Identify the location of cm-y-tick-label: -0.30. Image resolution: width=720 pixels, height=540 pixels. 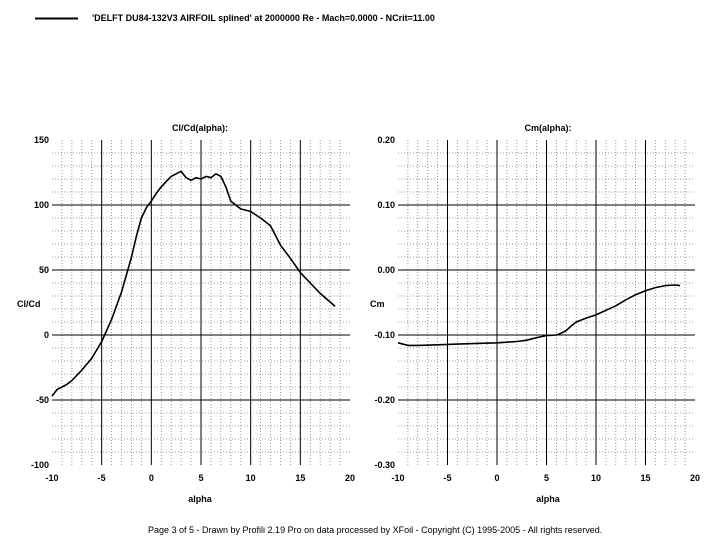
(384, 465).